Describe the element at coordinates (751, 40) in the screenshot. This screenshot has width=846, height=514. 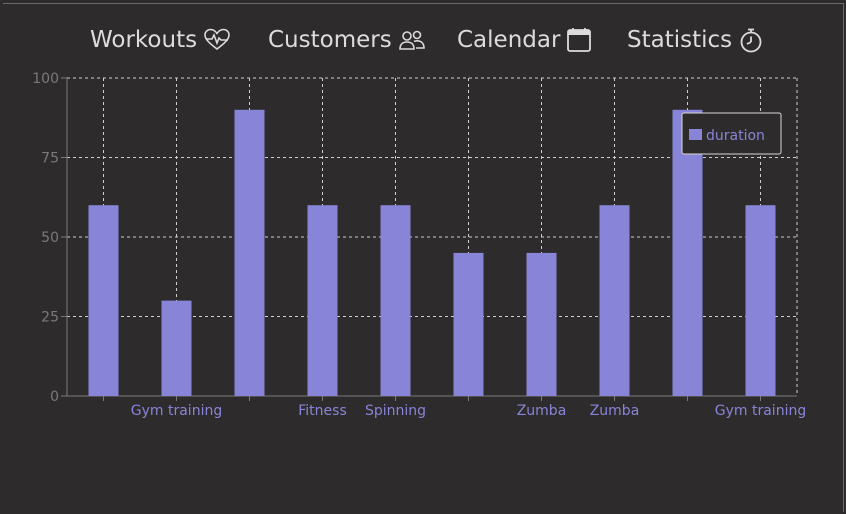
I see `stopwatch-icon` at that location.